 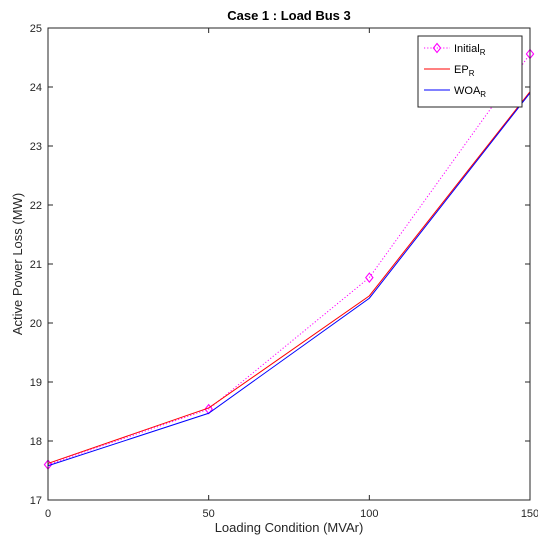 I want to click on y-tick-label: 20, so click(x=36, y=324).